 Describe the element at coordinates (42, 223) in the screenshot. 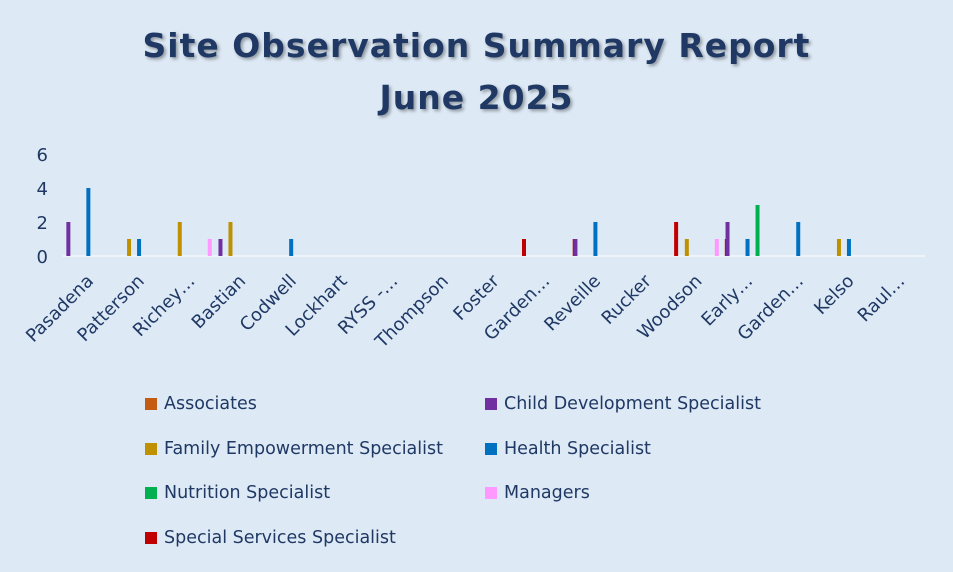

I see `y-tick-label: 2` at that location.